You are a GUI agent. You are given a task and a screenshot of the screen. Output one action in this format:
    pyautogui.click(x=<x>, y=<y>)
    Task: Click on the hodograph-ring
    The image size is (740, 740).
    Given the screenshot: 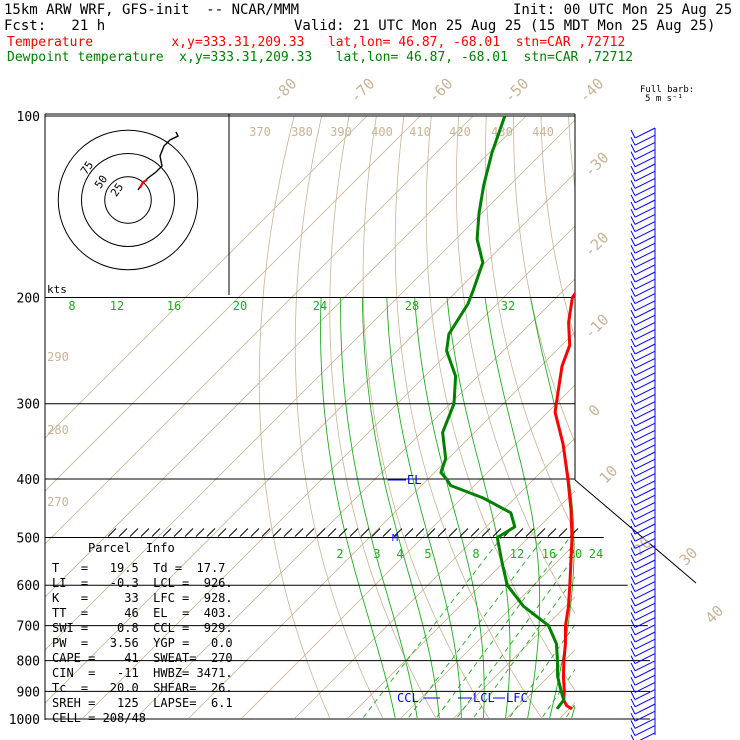 What is the action you would take?
    pyautogui.click(x=128, y=200)
    